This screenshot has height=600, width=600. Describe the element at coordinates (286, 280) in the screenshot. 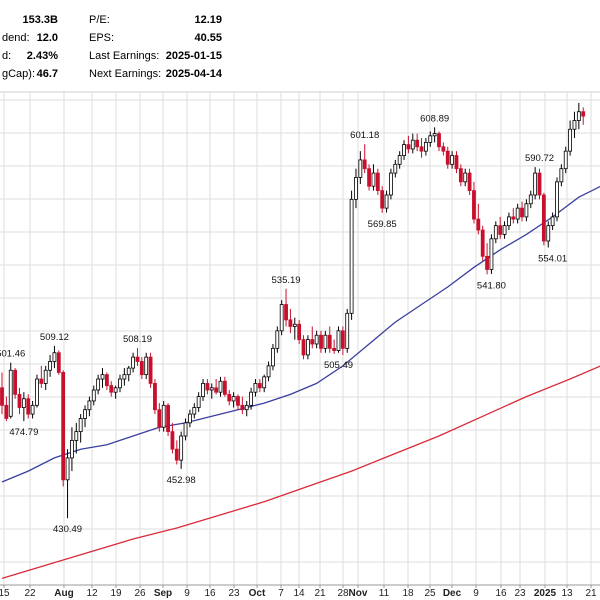

I see `price-annotation: 535.19` at that location.